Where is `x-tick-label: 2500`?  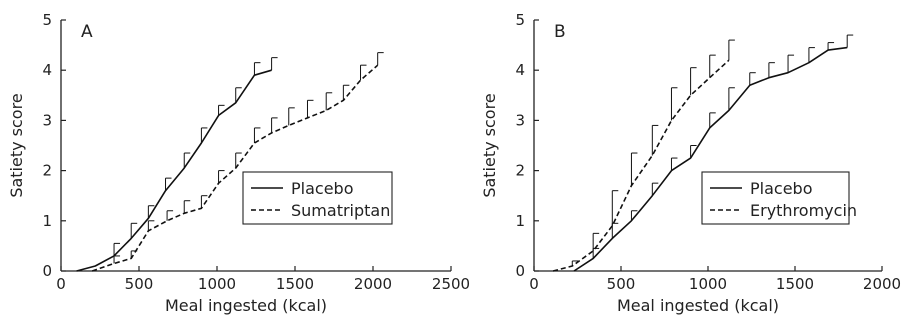
x-tick-label: 2500 is located at coordinates (451, 284).